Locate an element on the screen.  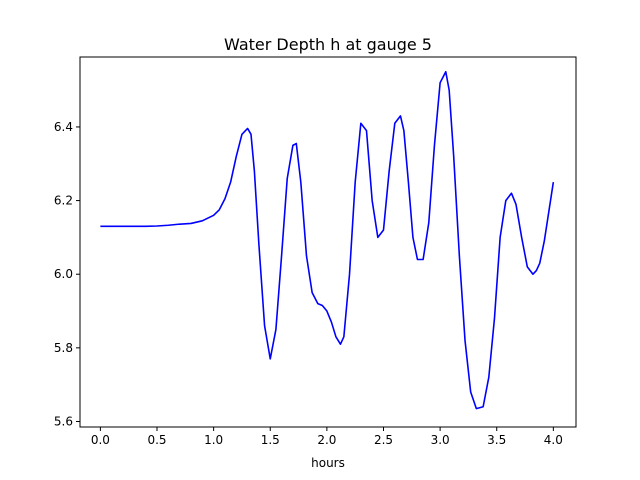
y-tick-label: 6.4 is located at coordinates (63, 127).